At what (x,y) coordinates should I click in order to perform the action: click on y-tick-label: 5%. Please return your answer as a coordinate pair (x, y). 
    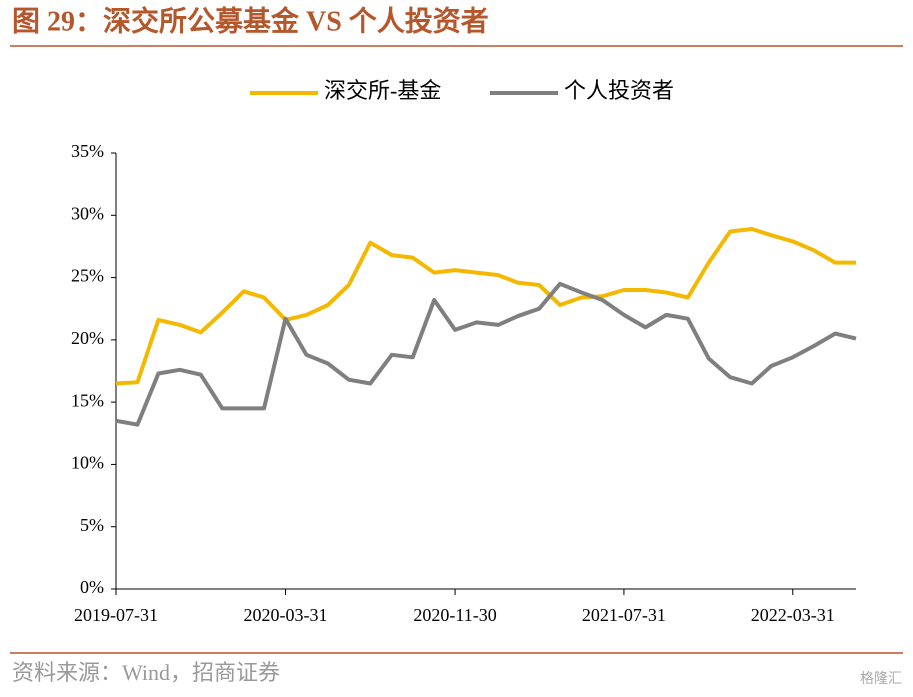
    Looking at the image, I should click on (92, 525).